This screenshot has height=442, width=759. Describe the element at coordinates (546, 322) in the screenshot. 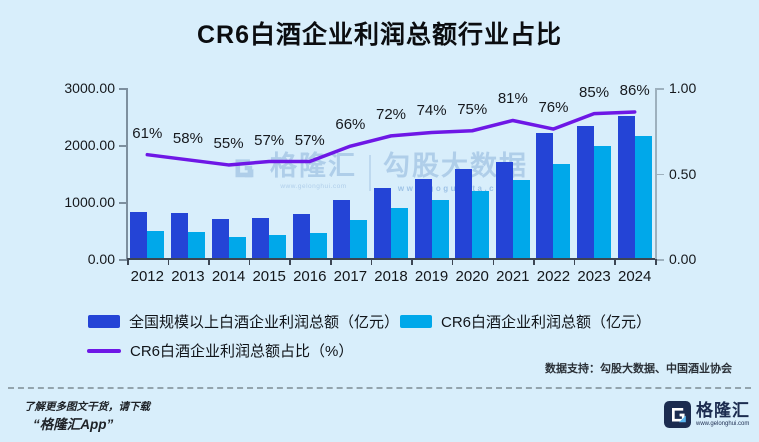

I see `legend-label-cr6: CR6白酒企业利润总额（亿元）` at that location.